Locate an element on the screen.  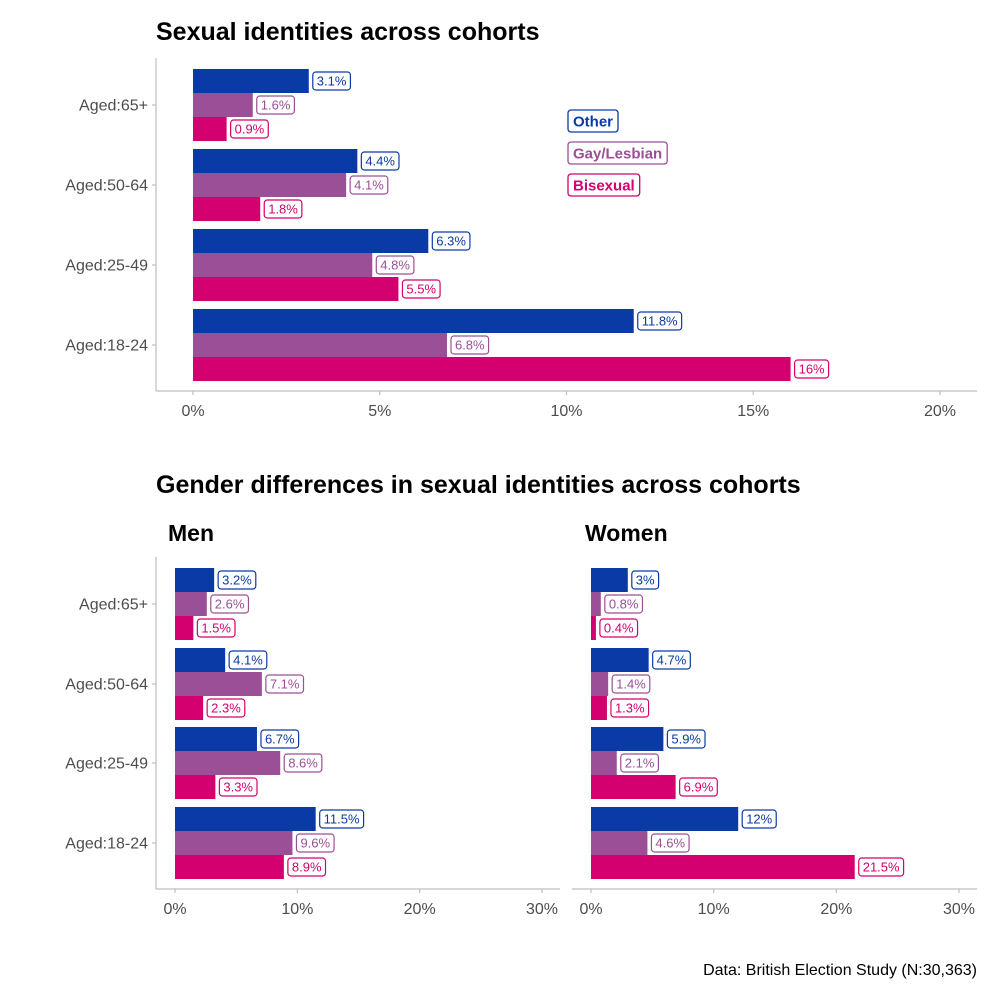
x-tick-label-men-1: 10% is located at coordinates (297, 909).